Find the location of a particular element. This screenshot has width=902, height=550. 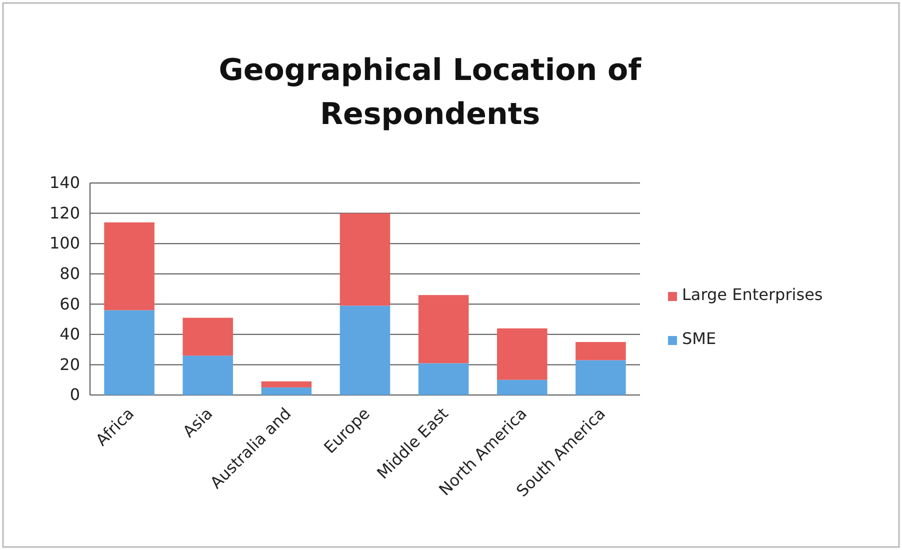

chart-title: Geographical Location of Respondents is located at coordinates (430, 92).